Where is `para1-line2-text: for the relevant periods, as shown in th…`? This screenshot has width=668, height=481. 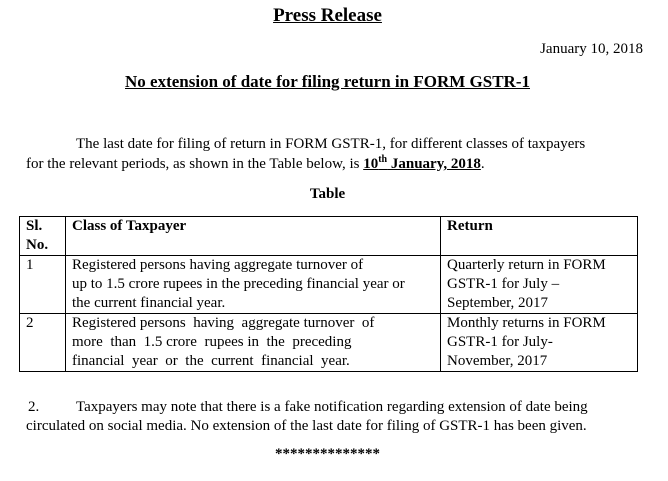
para1-line2-text: for the relevant periods, as shown in th… is located at coordinates (195, 164).